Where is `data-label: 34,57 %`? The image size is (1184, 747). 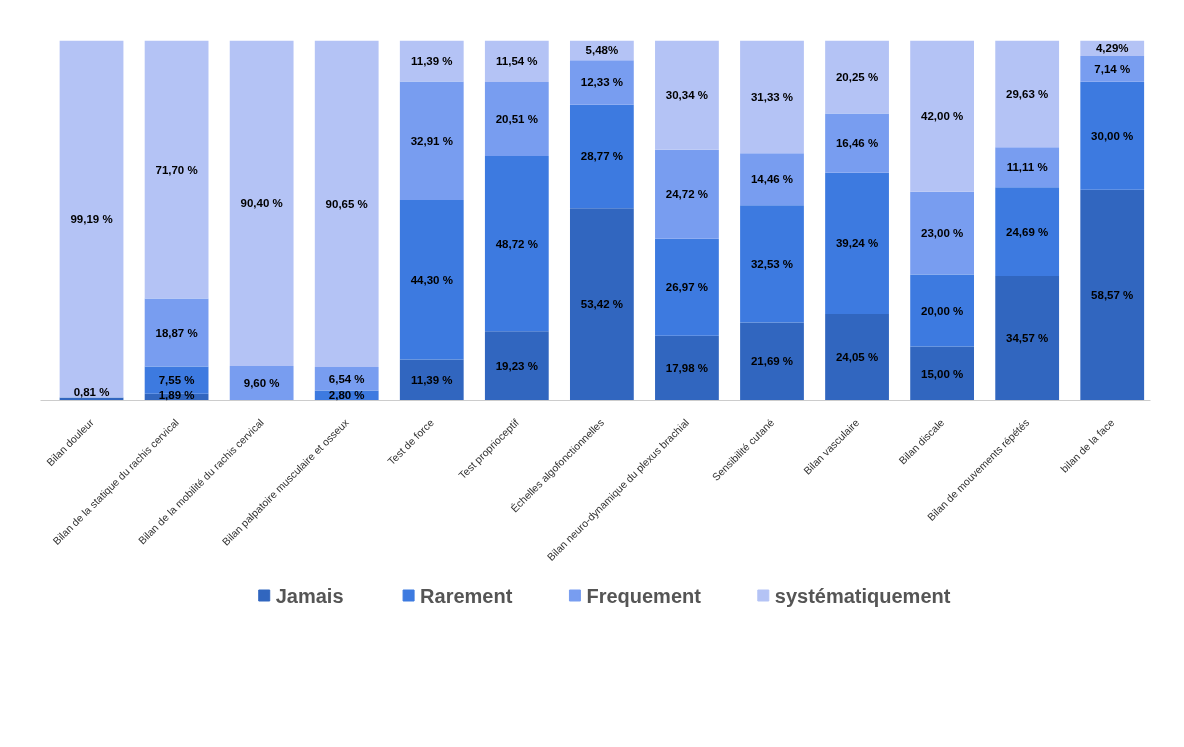
data-label: 34,57 % is located at coordinates (1027, 338).